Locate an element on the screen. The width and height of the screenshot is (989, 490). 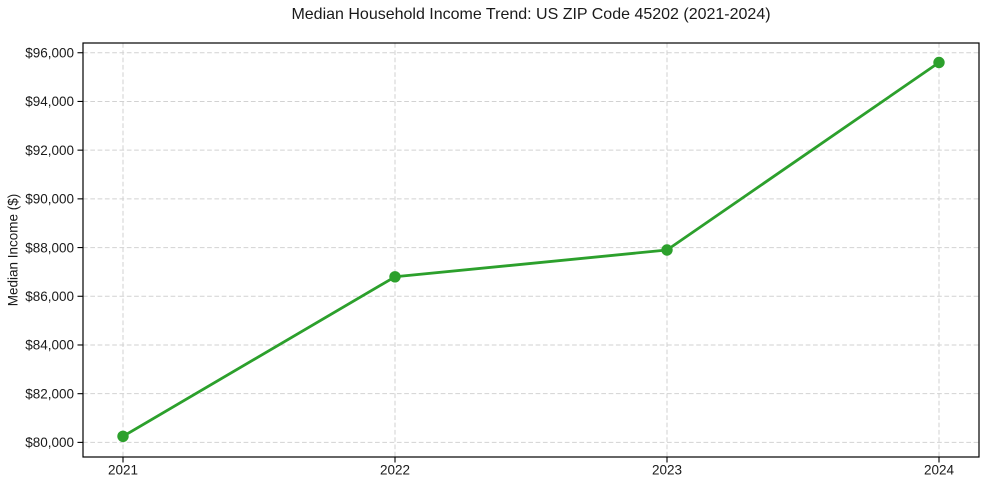
y-tick-label: $88,000 is located at coordinates (49, 247).